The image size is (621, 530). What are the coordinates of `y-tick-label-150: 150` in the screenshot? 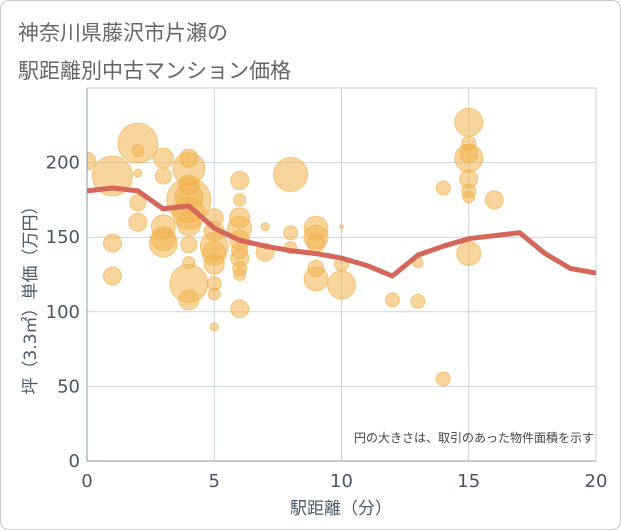 It's located at (63, 237).